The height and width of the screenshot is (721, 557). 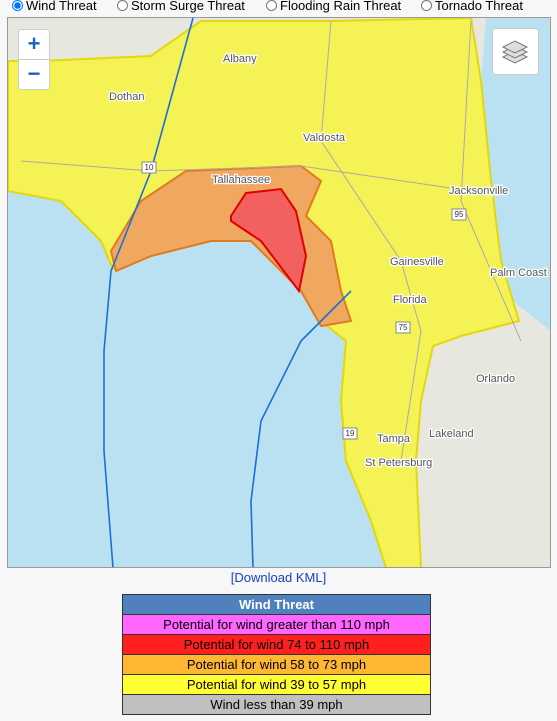 I want to click on city-label: Tallahassee, so click(x=241, y=180).